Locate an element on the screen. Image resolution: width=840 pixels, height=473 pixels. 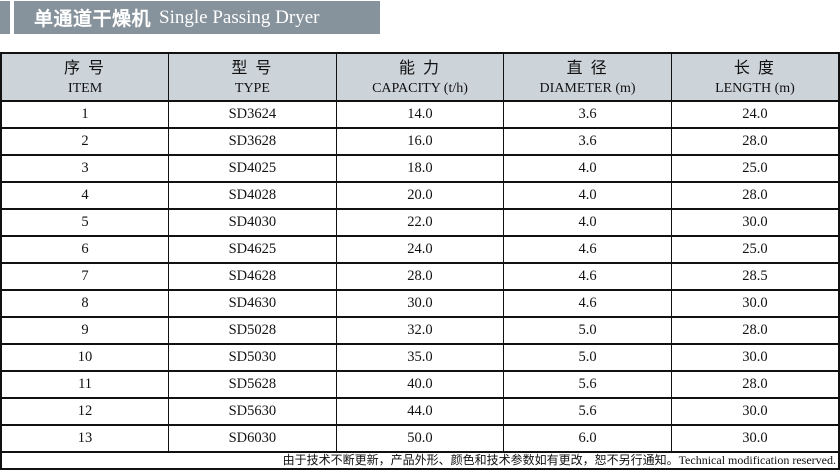
table-cell: 6.0 is located at coordinates (587, 438).